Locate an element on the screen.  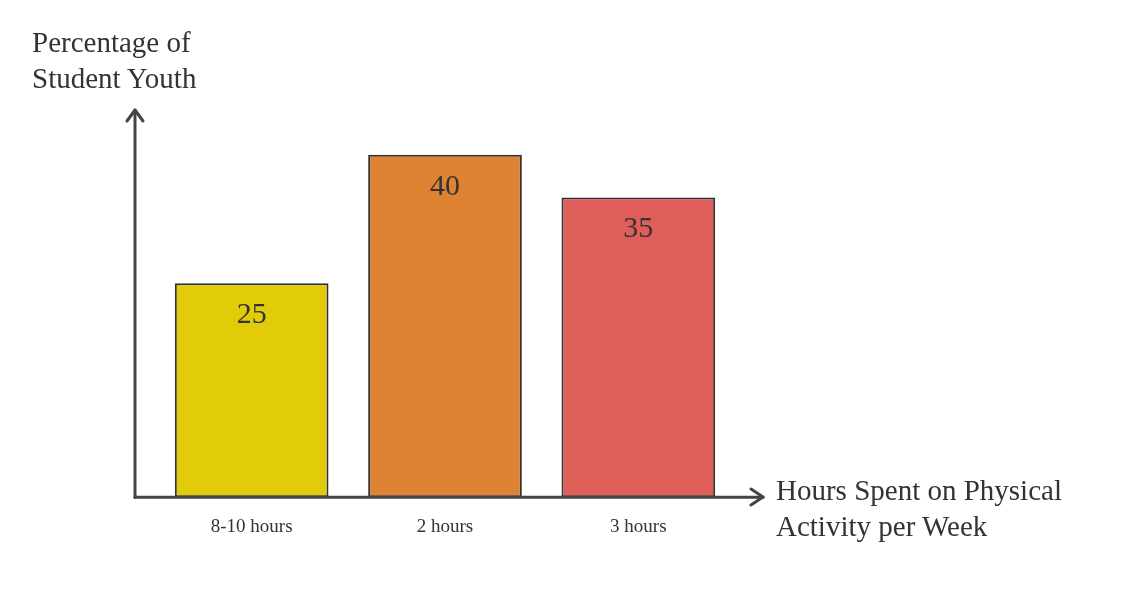
y-axis-title: Percentage of Student Youth is located at coordinates (115, 60).